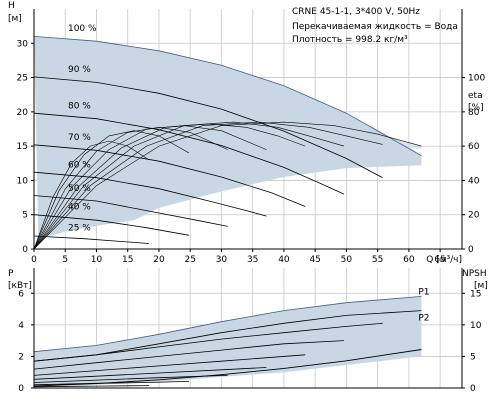 This screenshot has height=404, width=500. What do you see at coordinates (79, 207) in the screenshot?
I see `speed-label-40pct: 40 %` at bounding box center [79, 207].